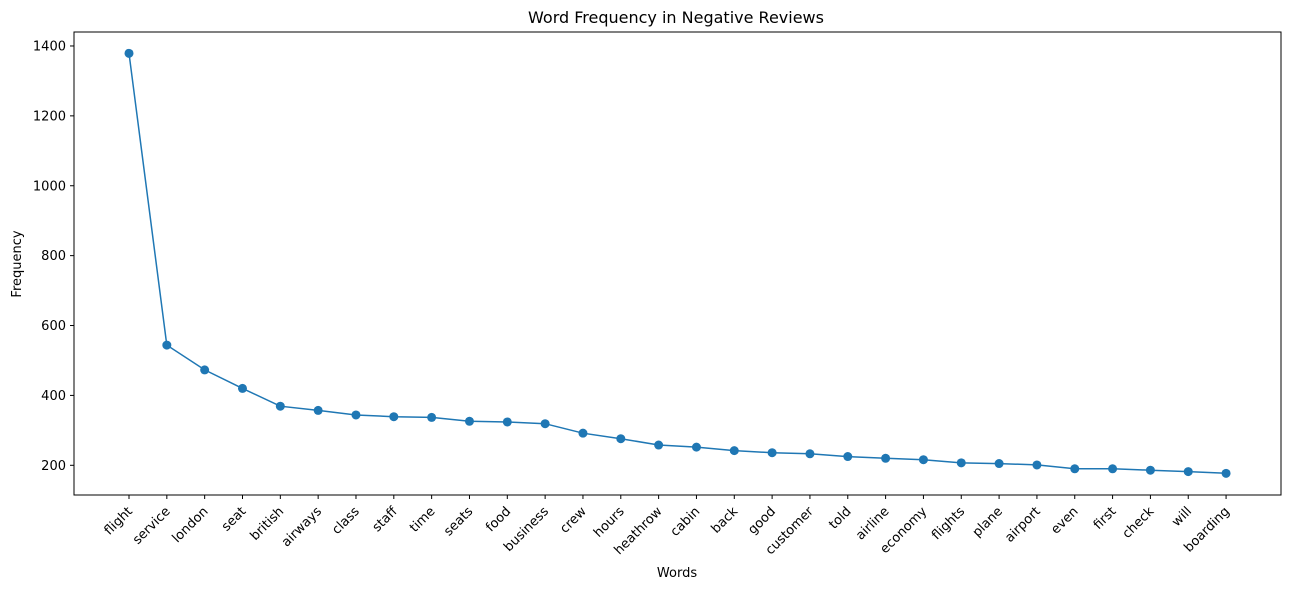 This screenshot has height=590, width=1289. I want to click on x-tick-label: time, so click(422, 519).